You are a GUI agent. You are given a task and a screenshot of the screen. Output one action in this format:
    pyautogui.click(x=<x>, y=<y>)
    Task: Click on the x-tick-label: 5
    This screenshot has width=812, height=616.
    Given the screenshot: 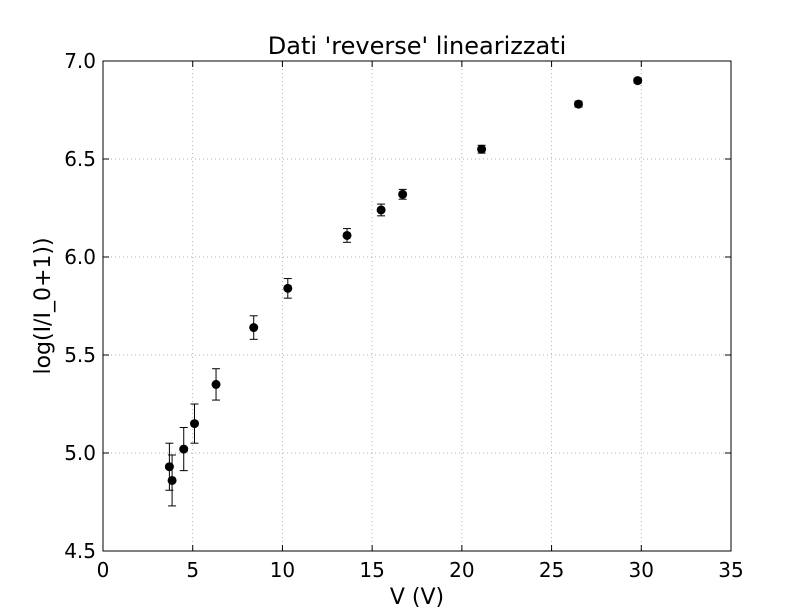 What is the action you would take?
    pyautogui.click(x=192, y=570)
    